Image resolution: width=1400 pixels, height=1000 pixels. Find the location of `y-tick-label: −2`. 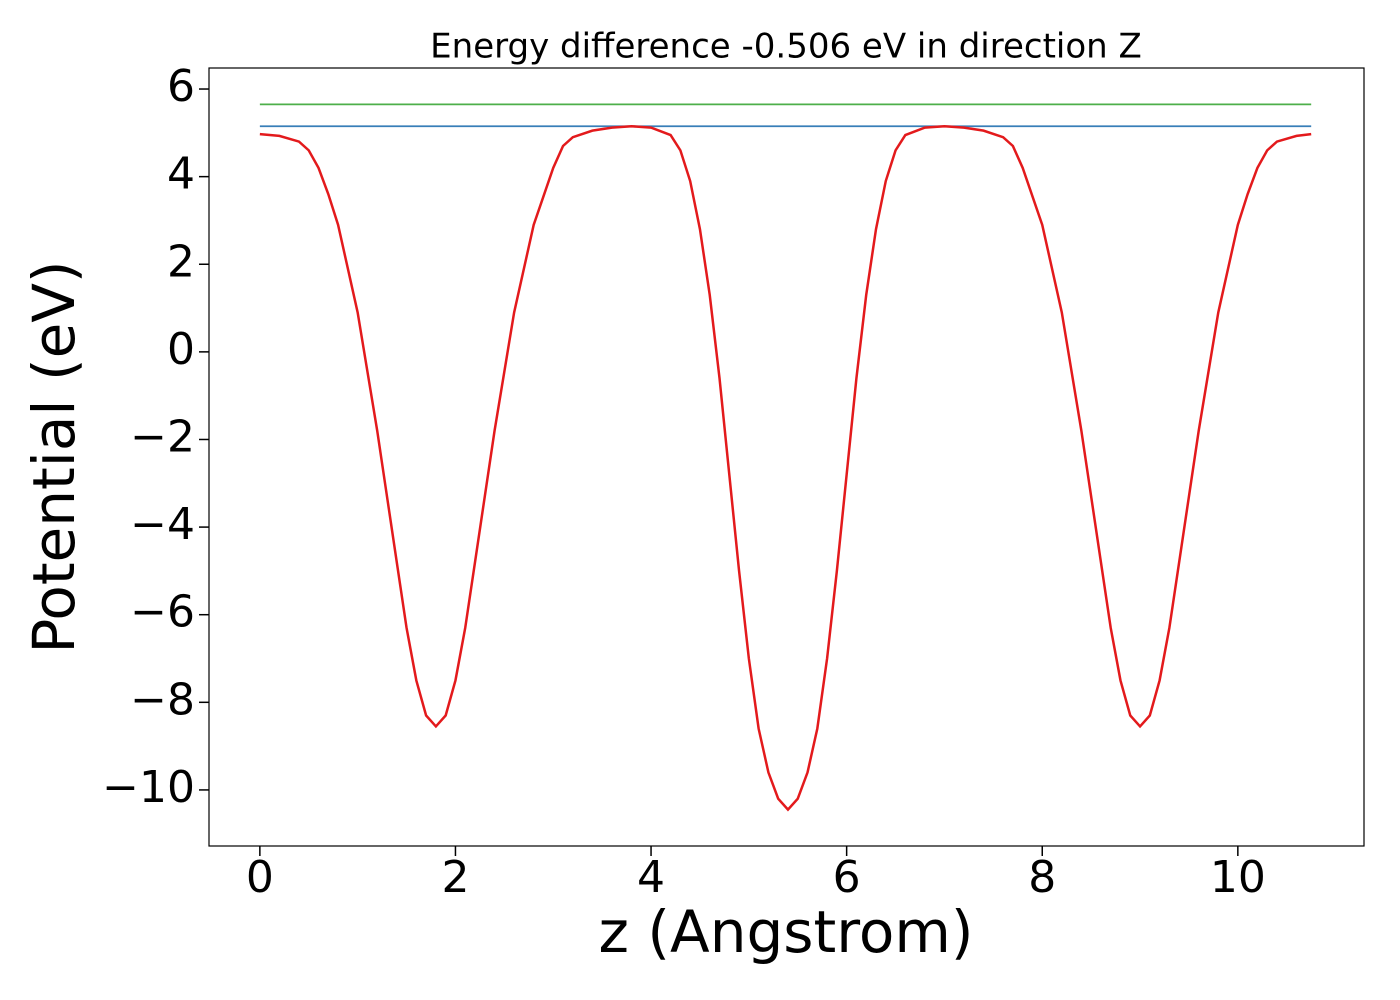

y-tick-label: −2 is located at coordinates (162, 436).